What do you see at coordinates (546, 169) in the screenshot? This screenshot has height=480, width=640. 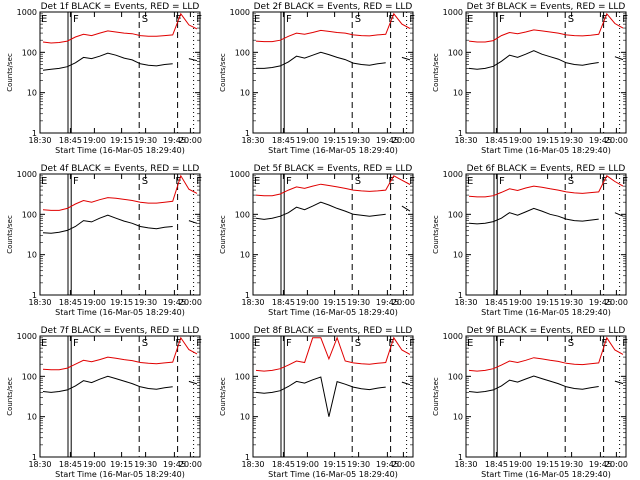 I see `panel-title: Det 6f BLACK = Events, RED = LLD` at bounding box center [546, 169].